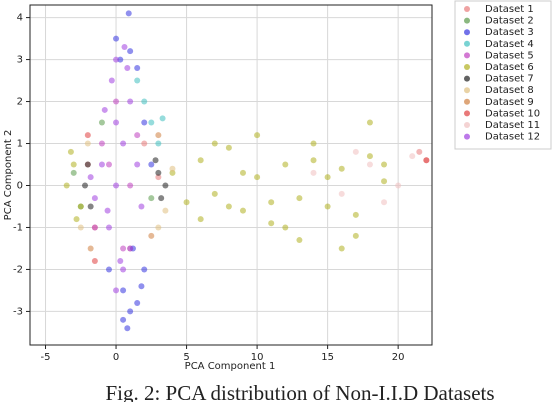  What do you see at coordinates (509, 9) in the screenshot?
I see `legend-label: Dataset 1` at bounding box center [509, 9].